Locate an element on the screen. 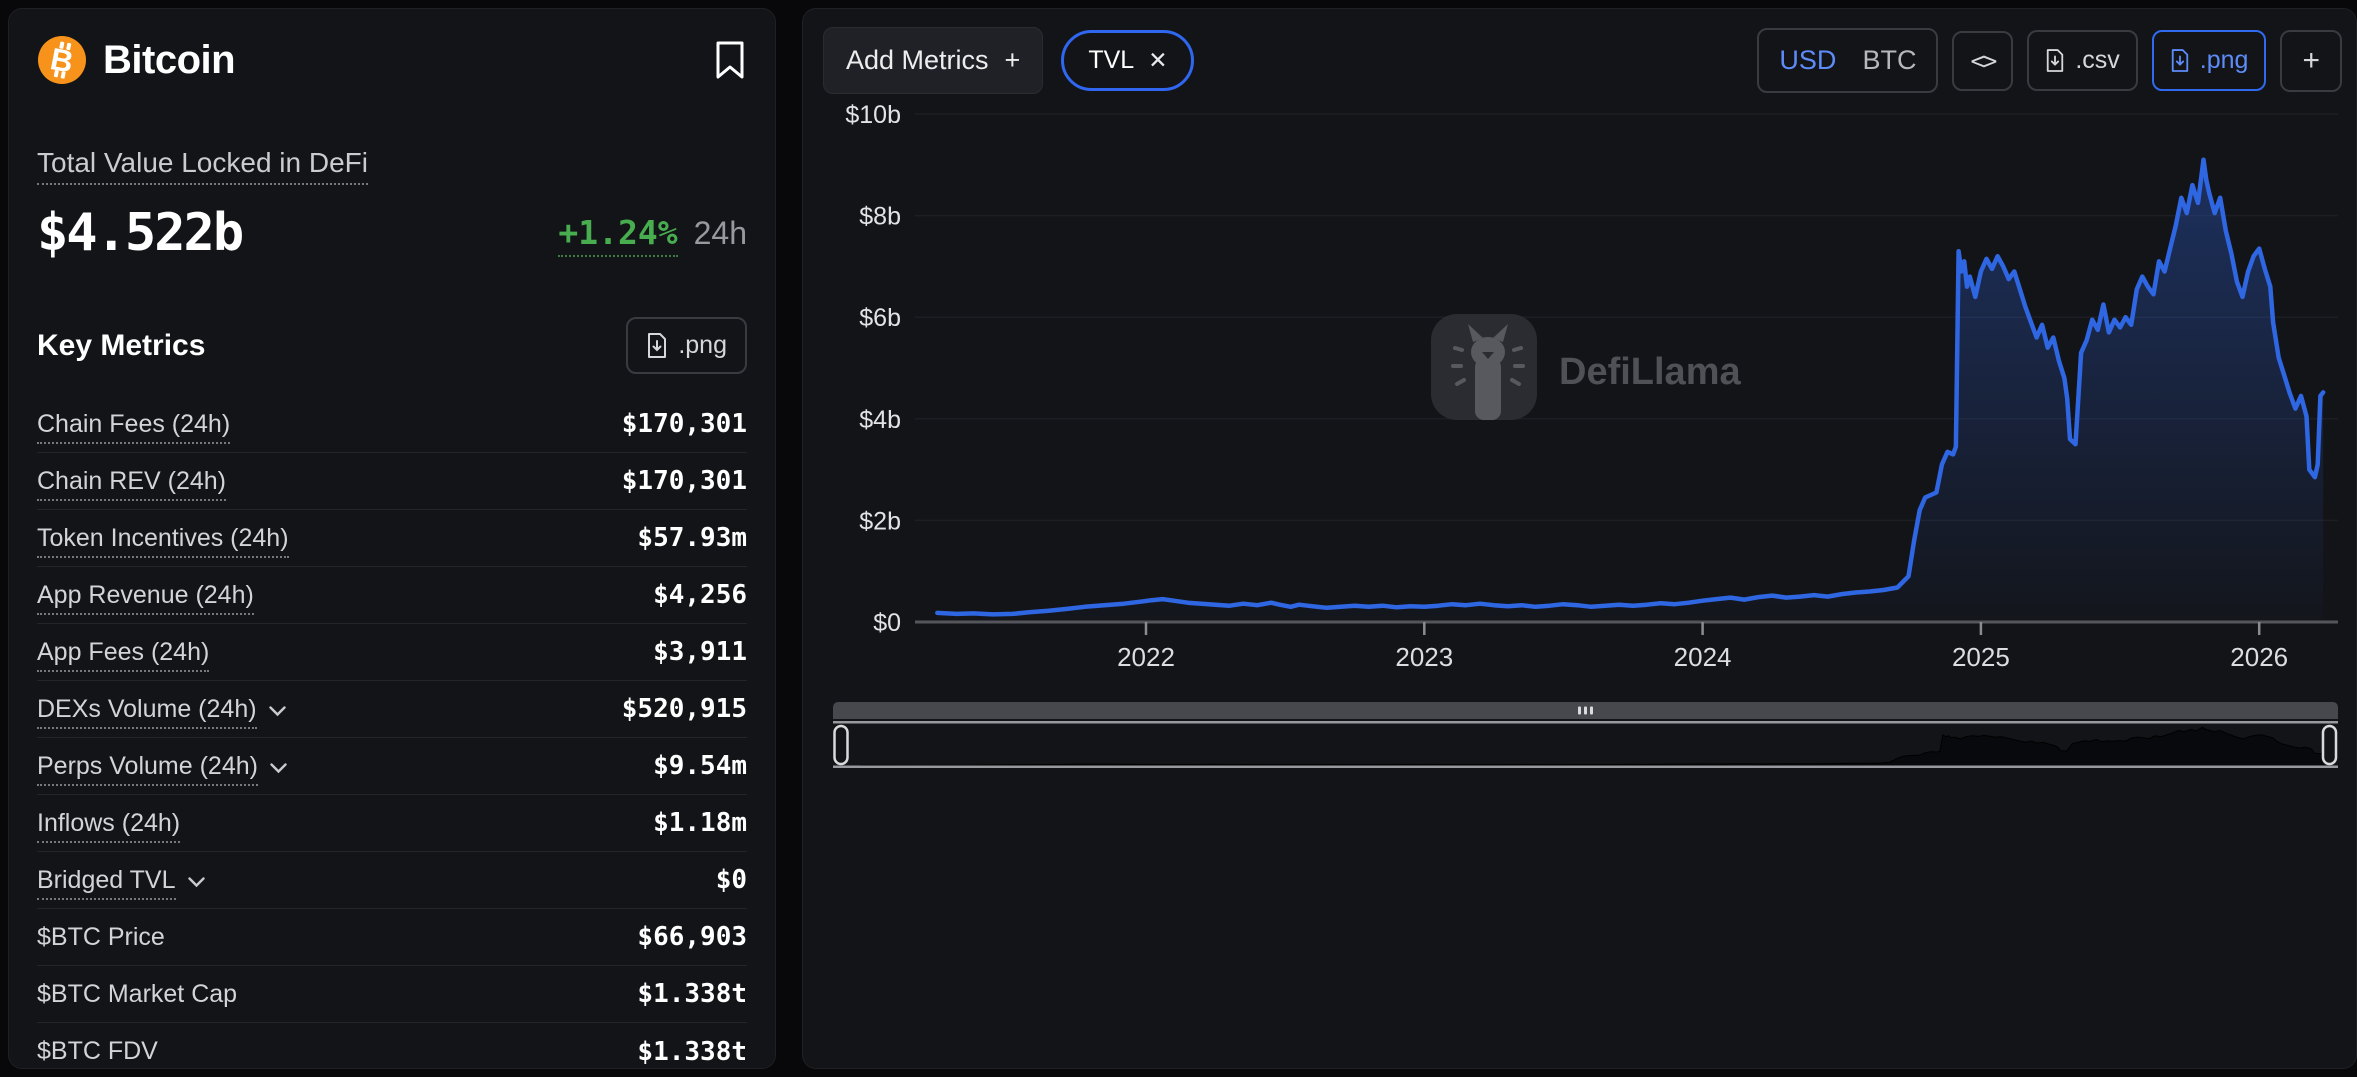  download-csv-button: .csv is located at coordinates (2082, 60).